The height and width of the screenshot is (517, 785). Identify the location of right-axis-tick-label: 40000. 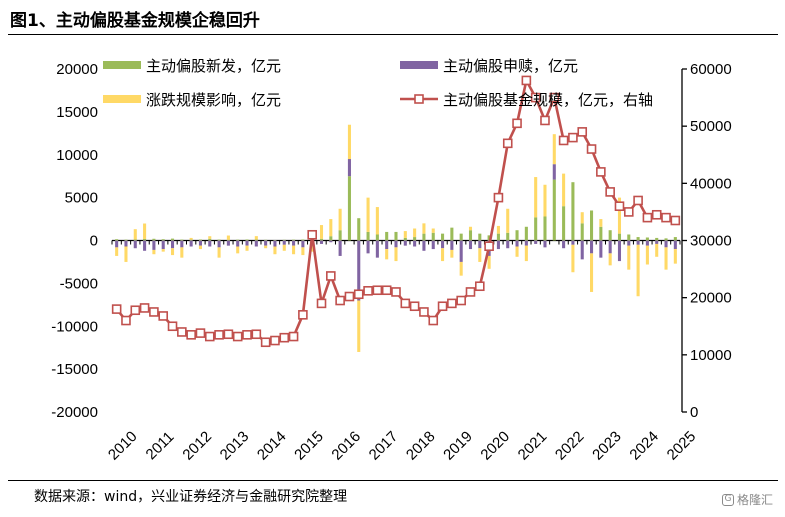
(711, 183).